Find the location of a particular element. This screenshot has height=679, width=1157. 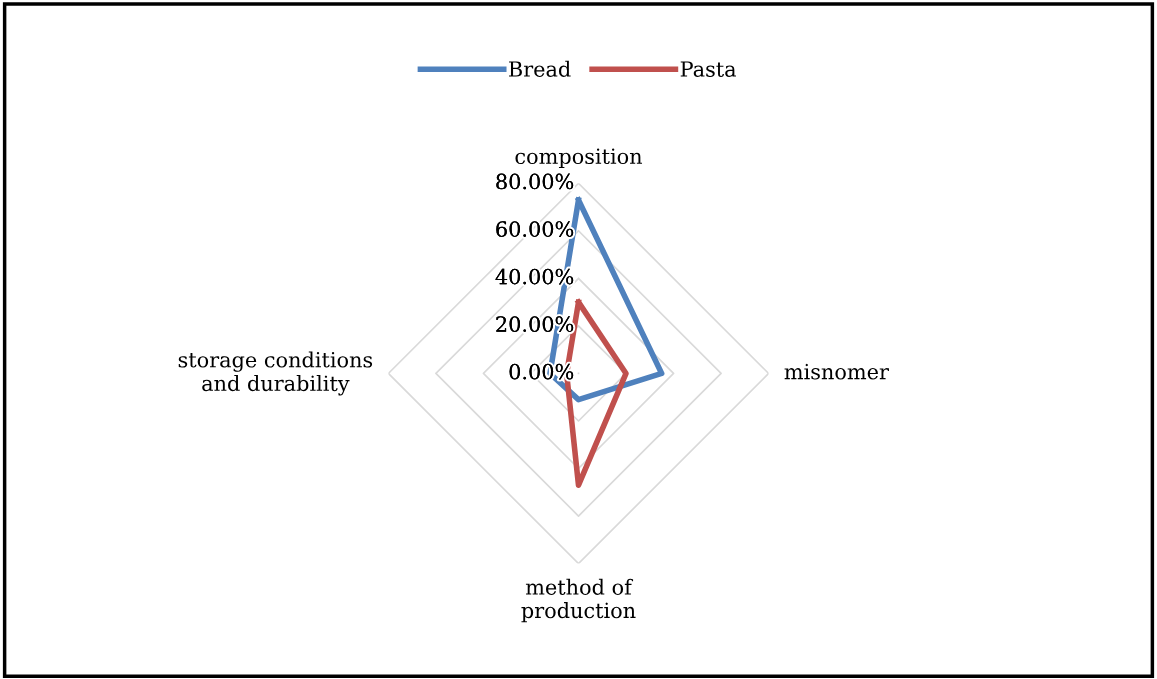

y-tick-label: 80.00% is located at coordinates (535, 181).